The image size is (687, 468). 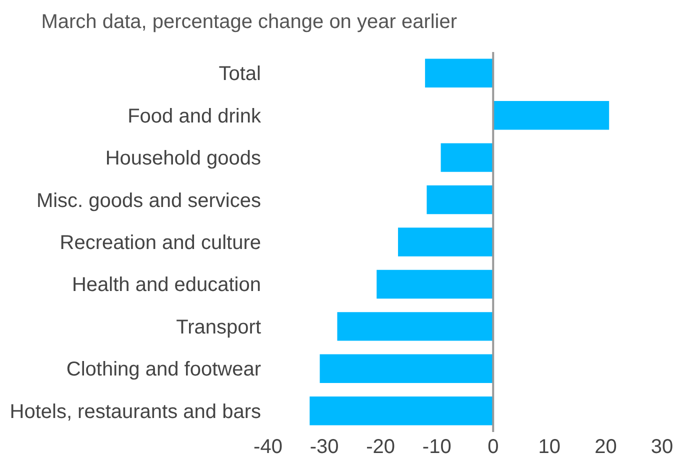 I want to click on x-tick-label: 0, so click(x=493, y=447).